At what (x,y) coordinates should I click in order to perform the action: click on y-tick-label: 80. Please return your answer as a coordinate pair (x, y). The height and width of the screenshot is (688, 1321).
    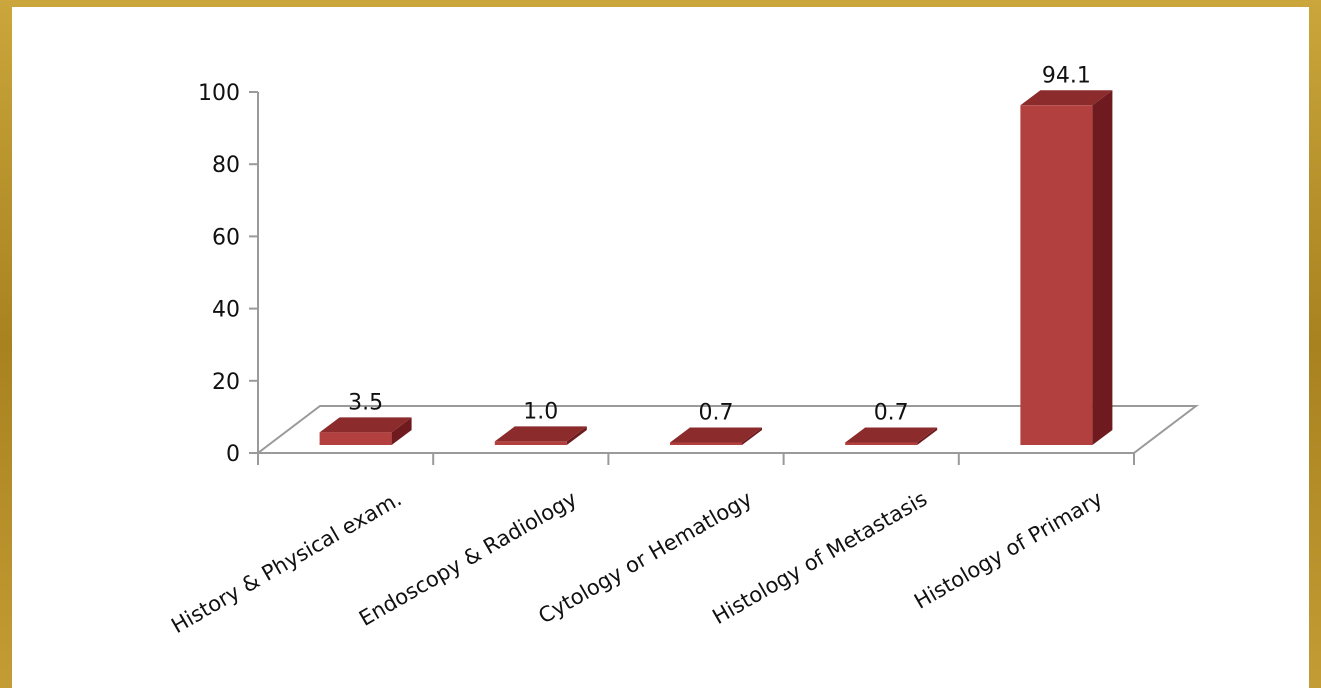
    Looking at the image, I should click on (226, 165).